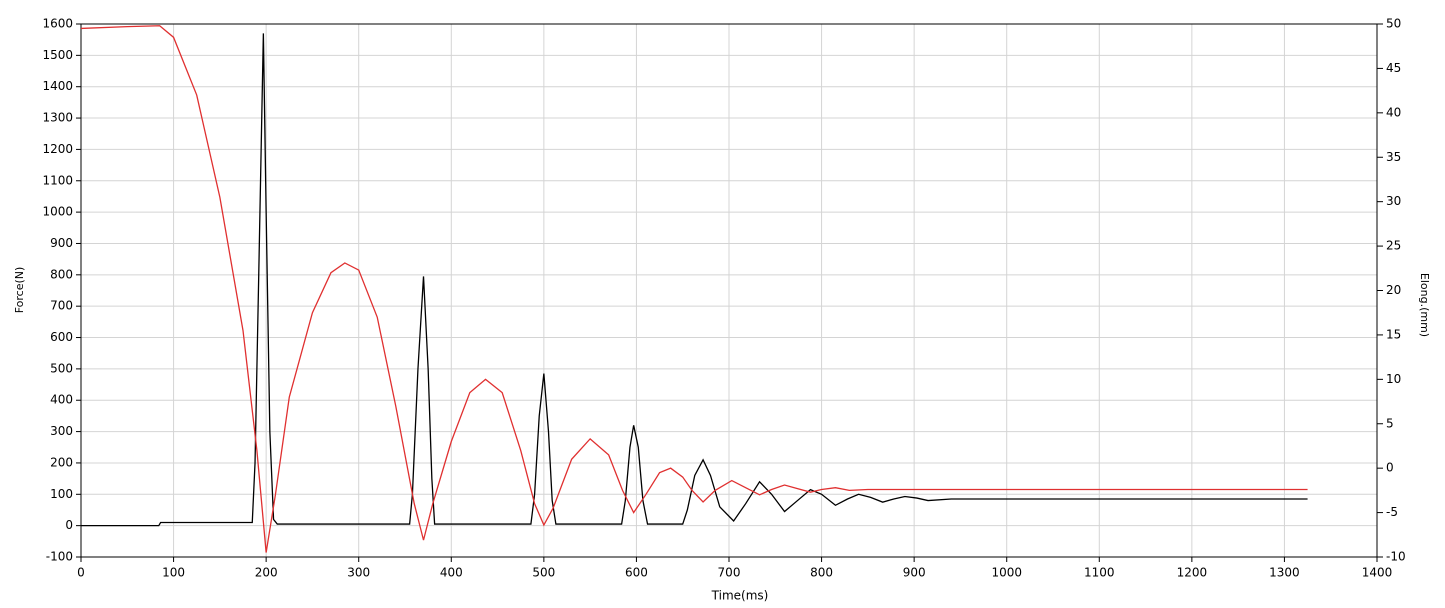  What do you see at coordinates (1390, 423) in the screenshot?
I see `y2-tick-label: 5` at bounding box center [1390, 423].